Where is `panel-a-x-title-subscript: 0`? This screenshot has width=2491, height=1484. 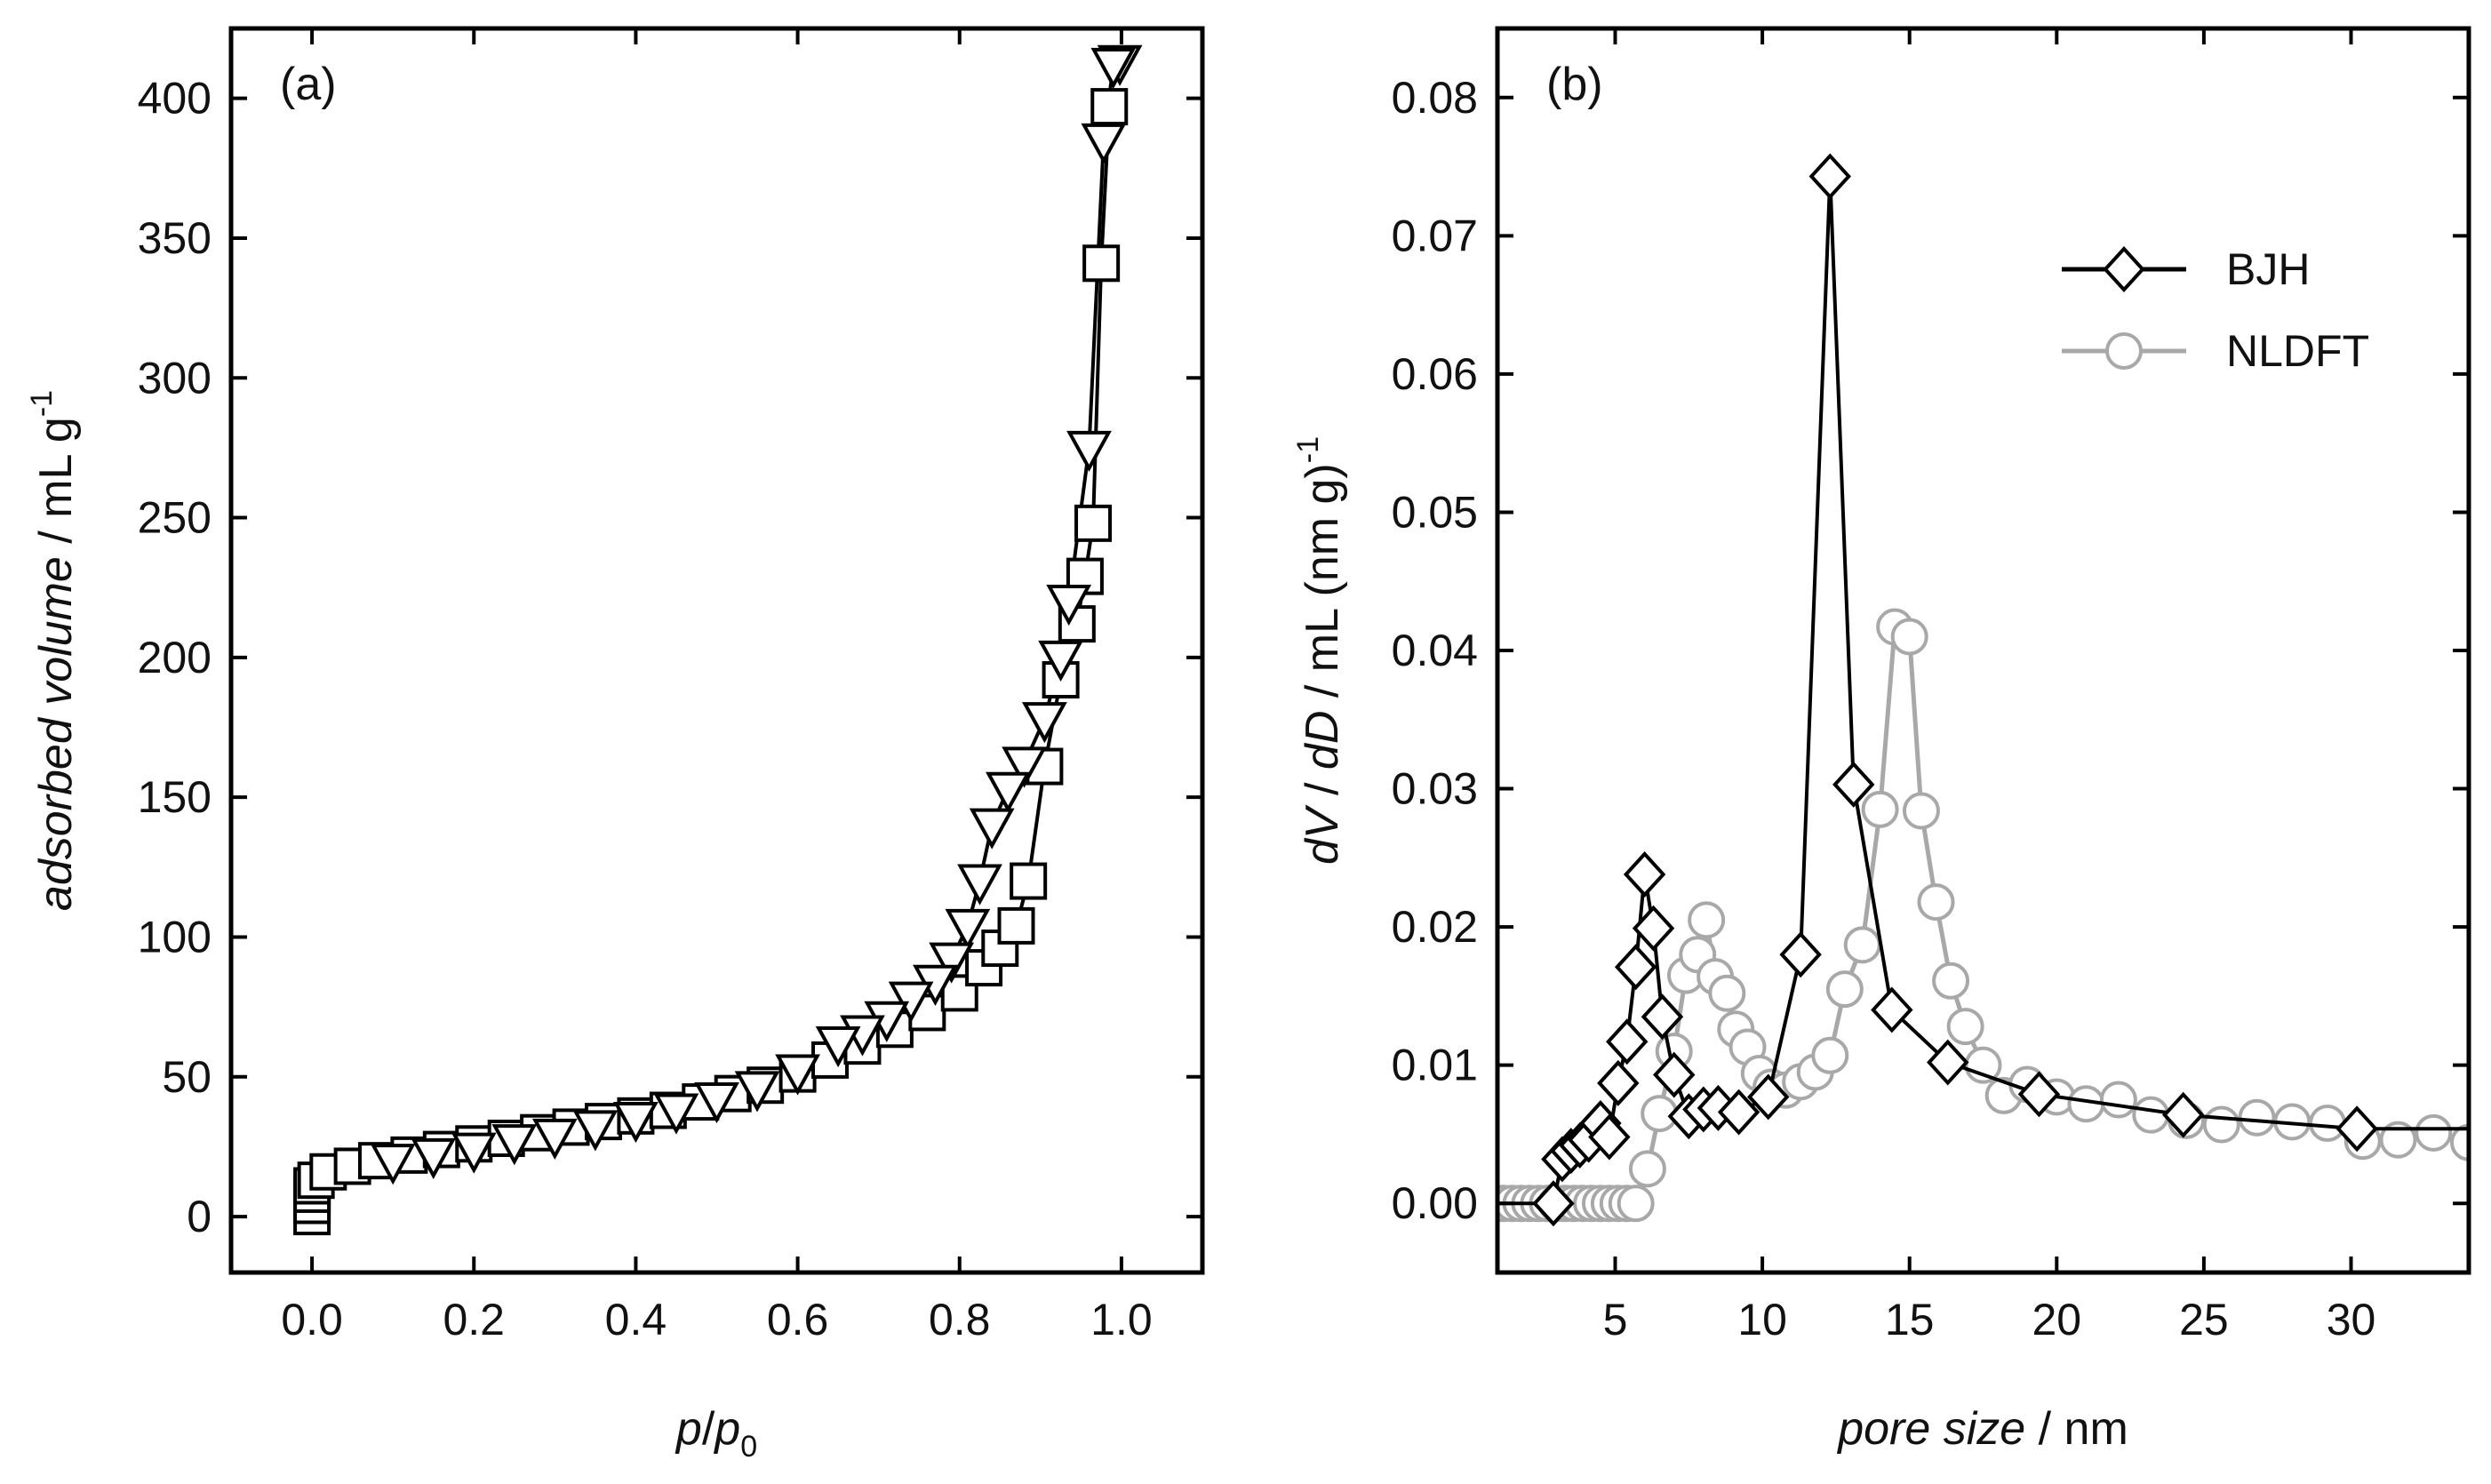 panel-a-x-title-subscript: 0 is located at coordinates (748, 1447).